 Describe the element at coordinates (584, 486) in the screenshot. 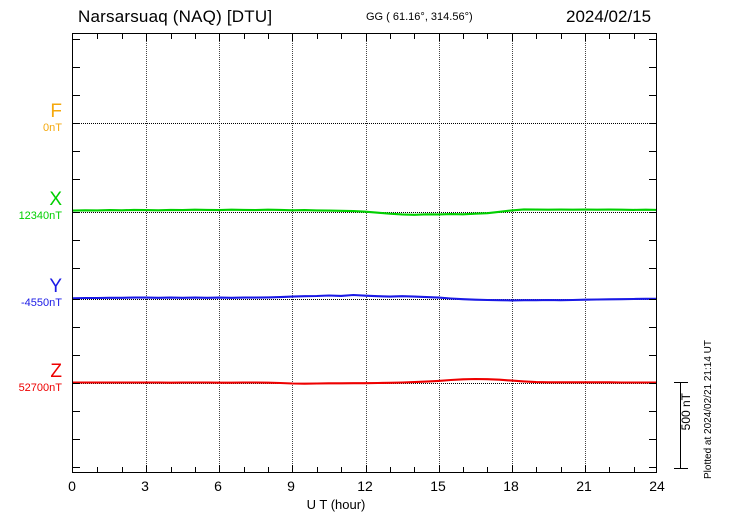

I see `xtick-label-21: 21` at that location.